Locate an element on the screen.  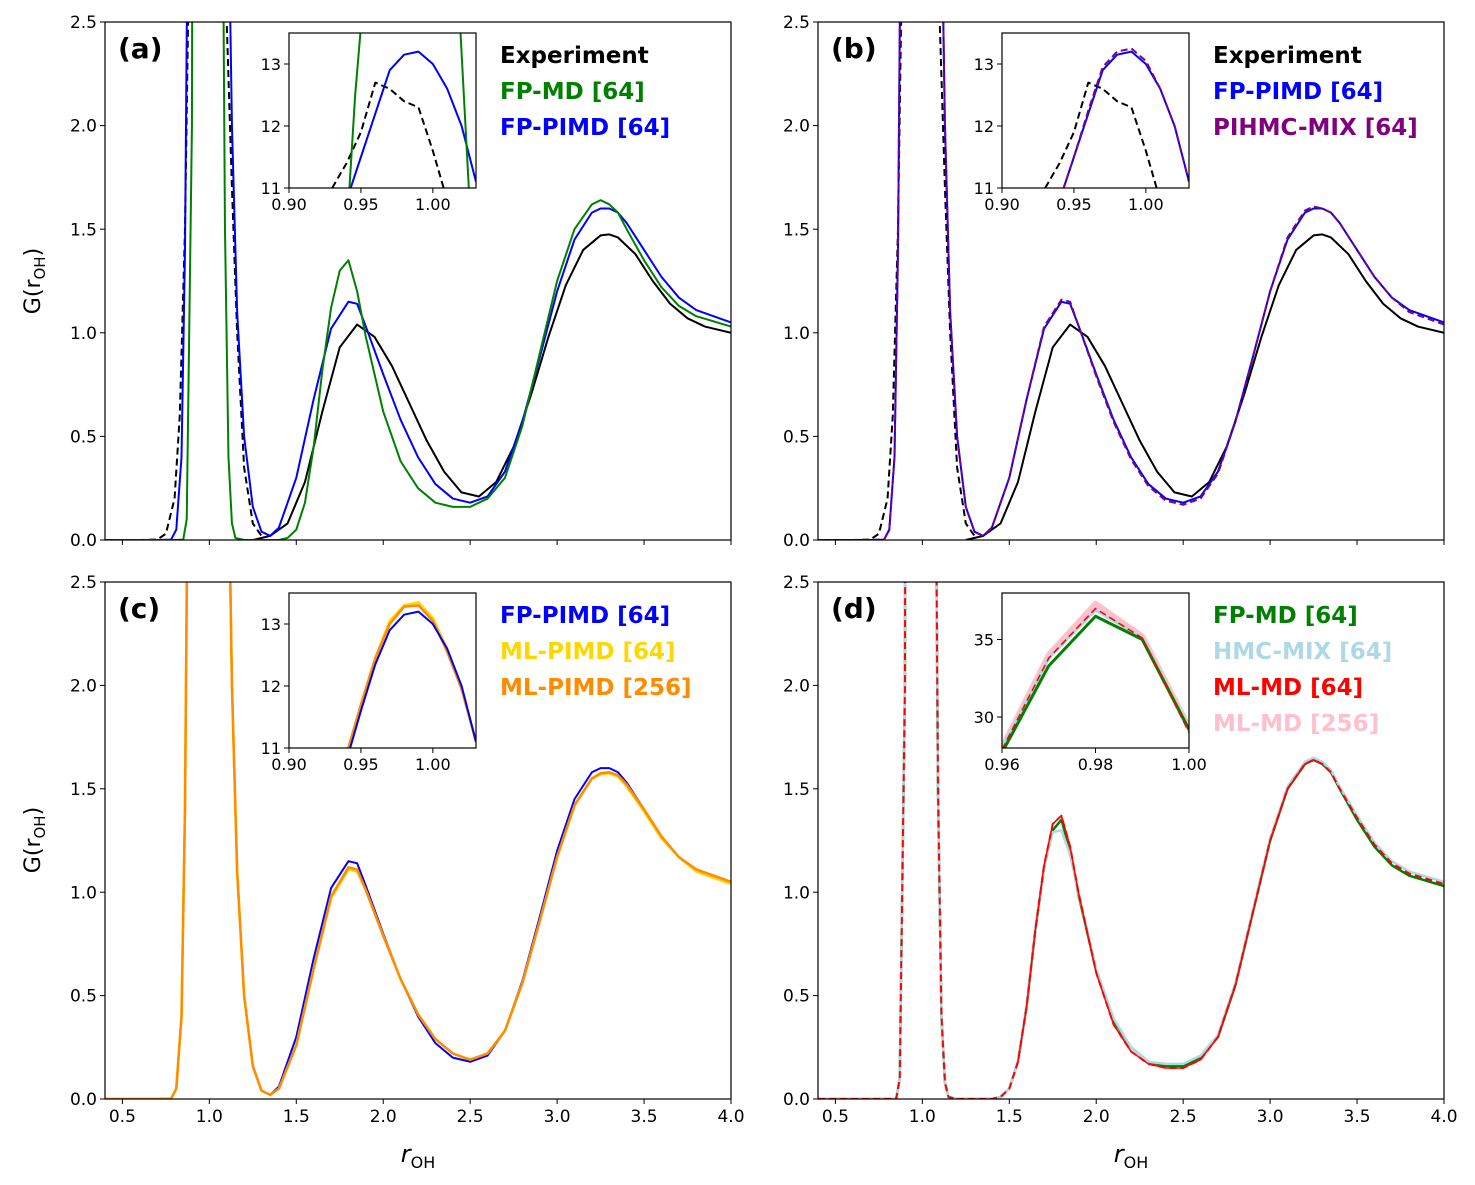
panel-b-ytick-label-5: 2.5 is located at coordinates (796, 23).